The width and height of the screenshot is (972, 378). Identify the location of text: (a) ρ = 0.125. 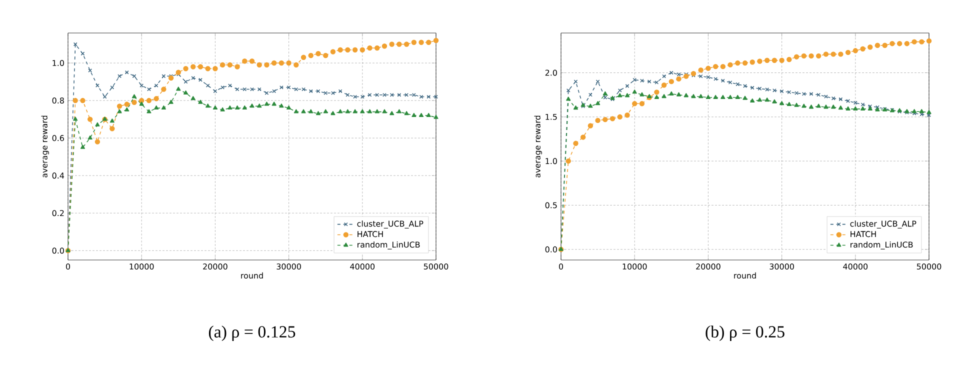
(252, 334).